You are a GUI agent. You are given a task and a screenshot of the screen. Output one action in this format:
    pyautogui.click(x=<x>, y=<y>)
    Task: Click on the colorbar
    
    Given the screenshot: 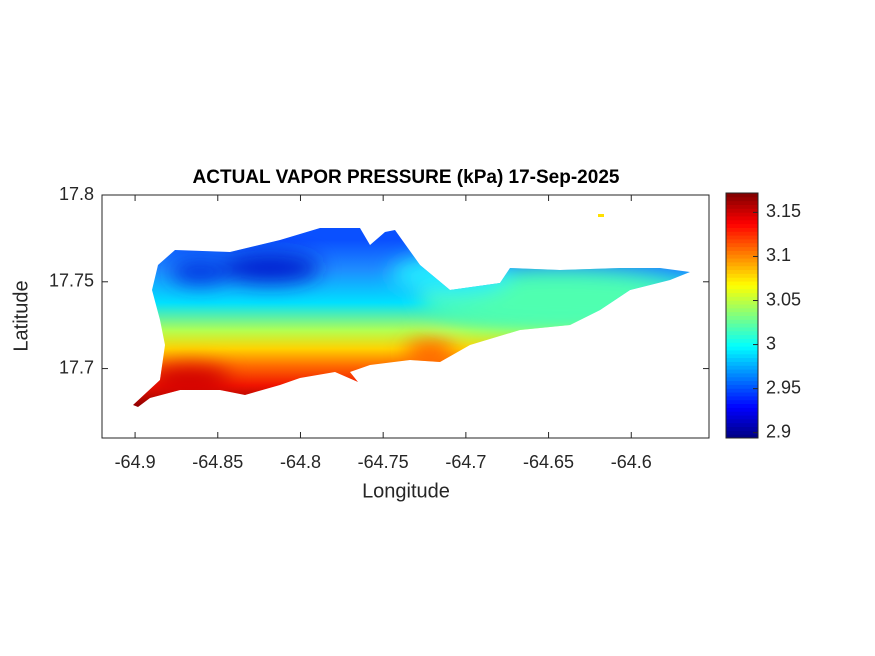 What is the action you would take?
    pyautogui.click(x=742, y=316)
    